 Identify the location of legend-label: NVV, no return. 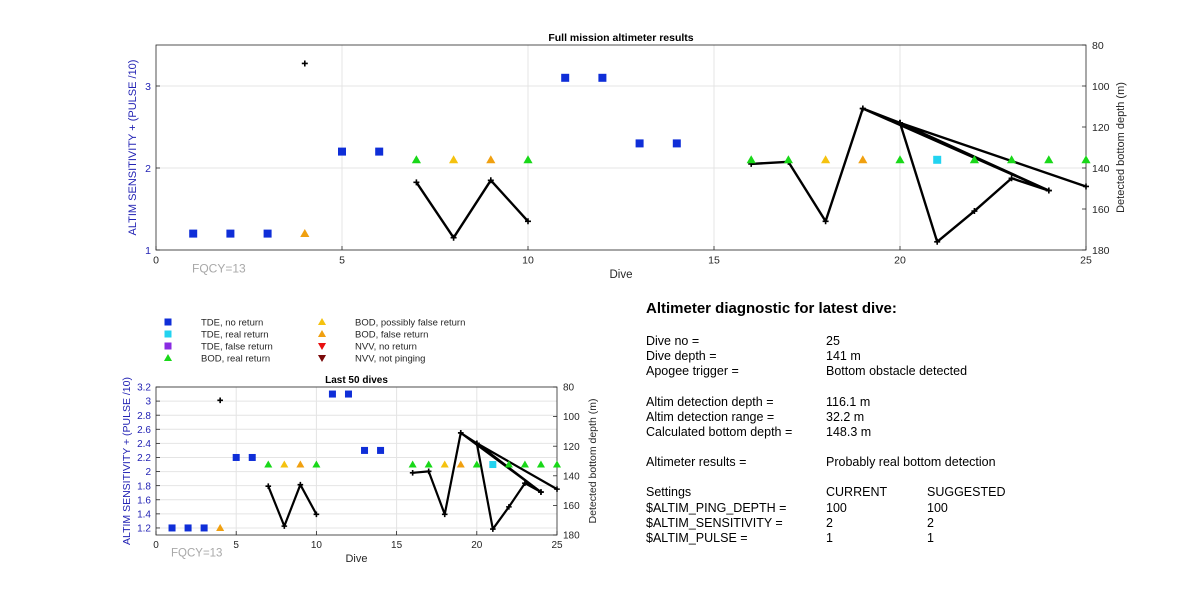
(386, 347).